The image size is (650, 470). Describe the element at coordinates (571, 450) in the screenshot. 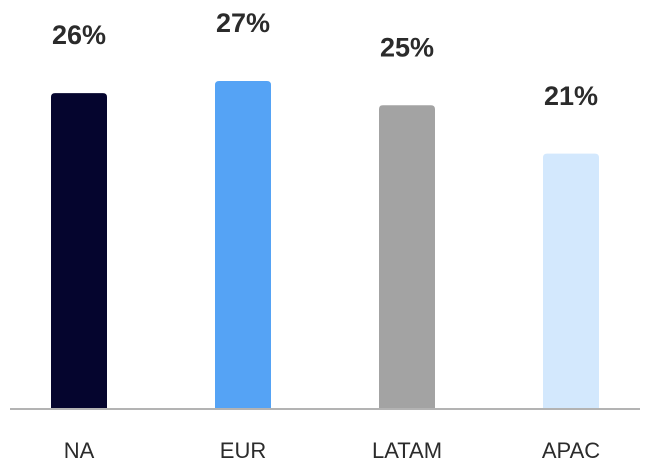

I see `x-tick-label: APAC` at that location.